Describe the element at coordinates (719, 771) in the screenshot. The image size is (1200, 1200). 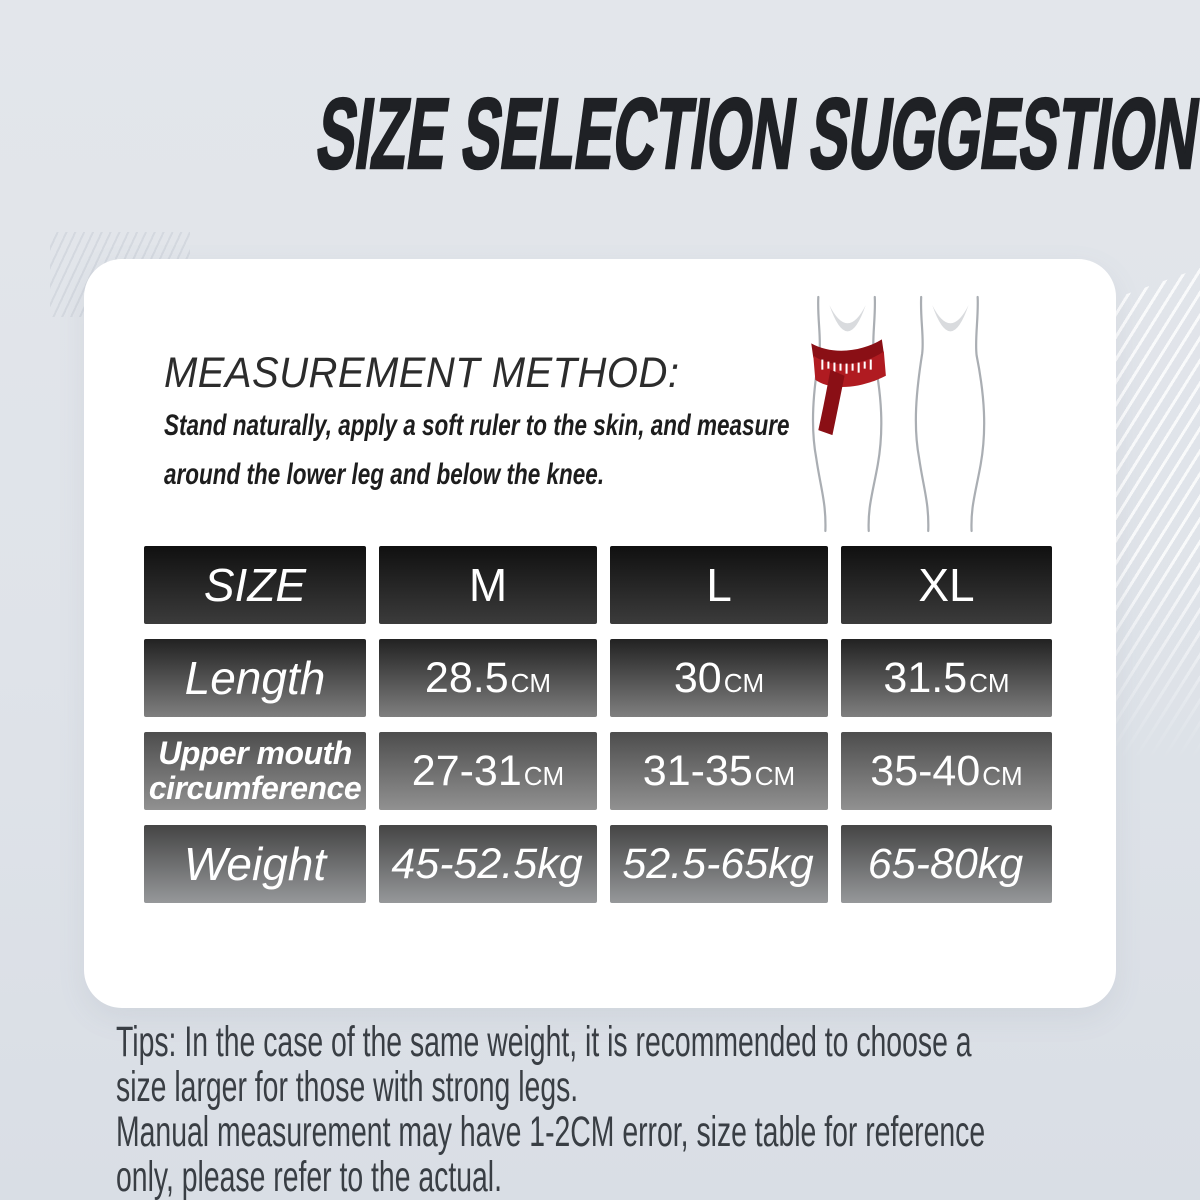
I see `table-cell-circumference-l: 31-35CM` at that location.